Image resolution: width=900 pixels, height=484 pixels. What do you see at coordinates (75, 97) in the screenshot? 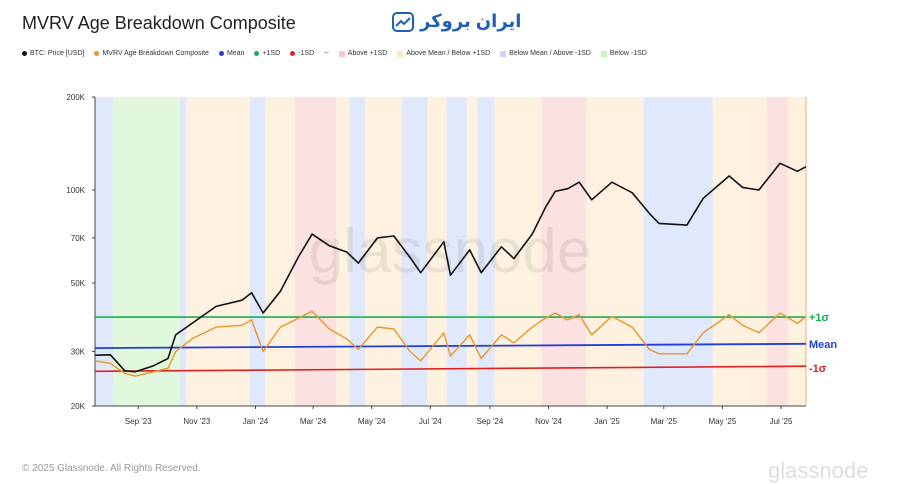
I see `y-tick-label: 200K` at bounding box center [75, 97].